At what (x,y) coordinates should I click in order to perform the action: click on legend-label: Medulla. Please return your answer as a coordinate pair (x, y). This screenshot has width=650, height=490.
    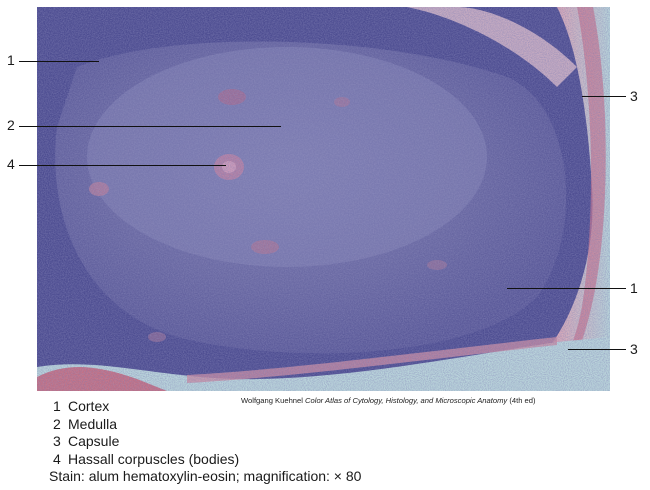
    Looking at the image, I should click on (93, 423).